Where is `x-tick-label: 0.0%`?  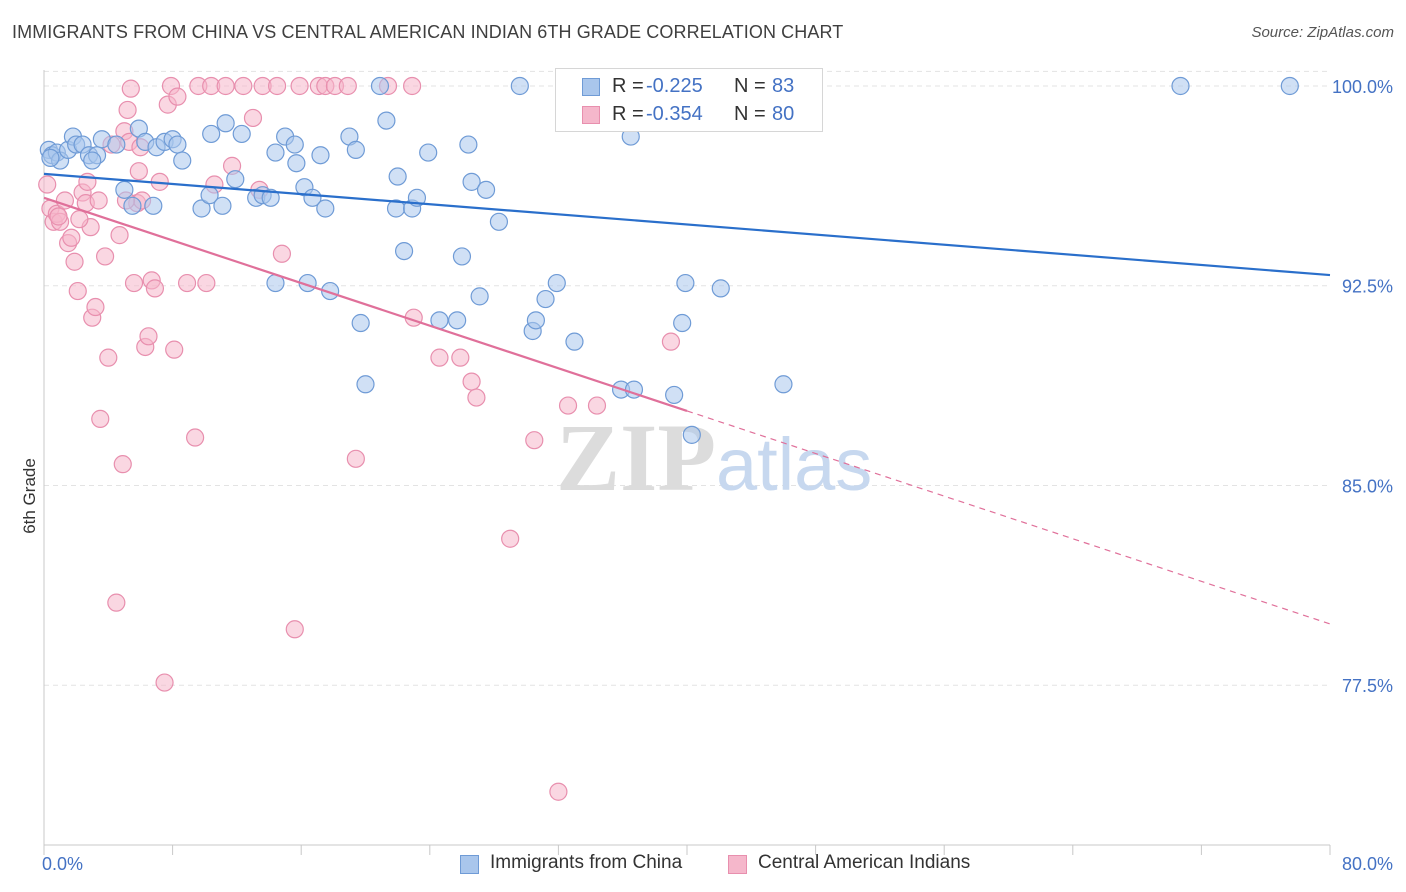 x-tick-label: 0.0% is located at coordinates (62, 864).